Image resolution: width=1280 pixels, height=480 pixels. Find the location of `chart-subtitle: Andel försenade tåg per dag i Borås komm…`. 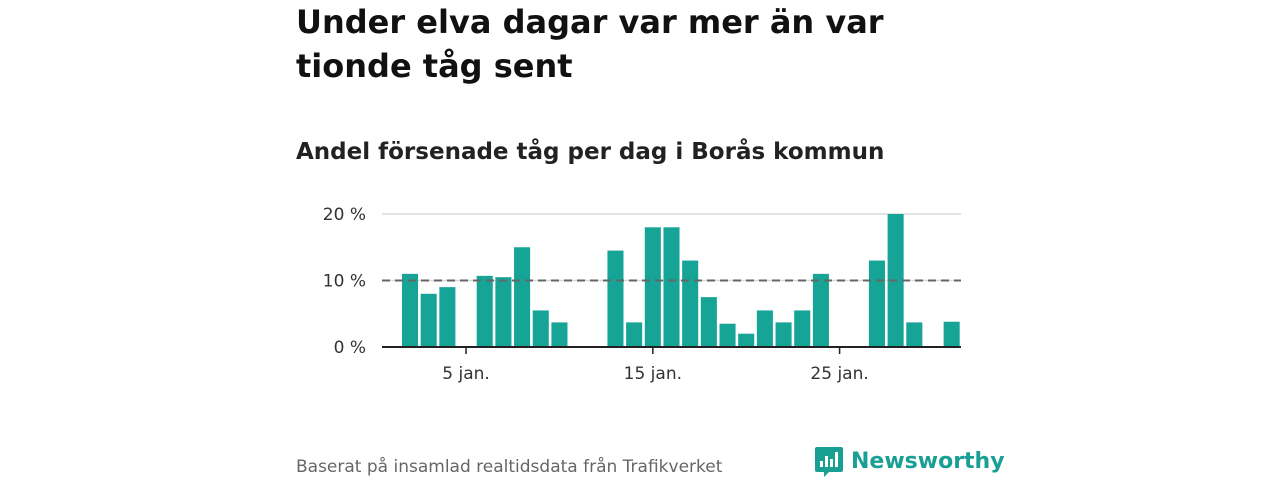

chart-subtitle: Andel försenade tåg per dag i Borås komm… is located at coordinates (590, 152).